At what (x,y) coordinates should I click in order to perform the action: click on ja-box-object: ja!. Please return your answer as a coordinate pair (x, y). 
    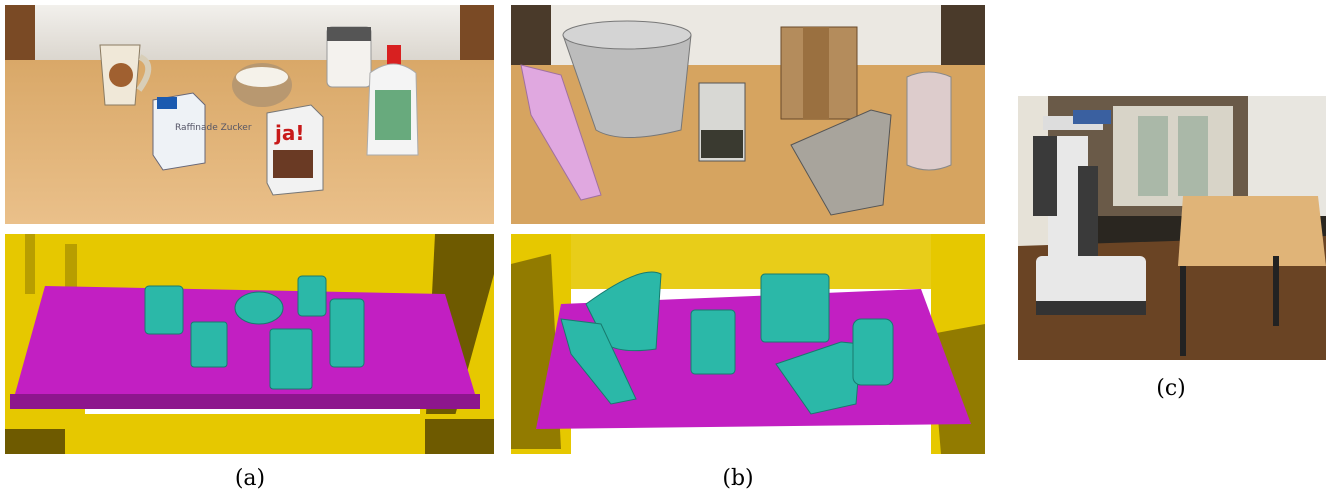
    Looking at the image, I should click on (295, 150).